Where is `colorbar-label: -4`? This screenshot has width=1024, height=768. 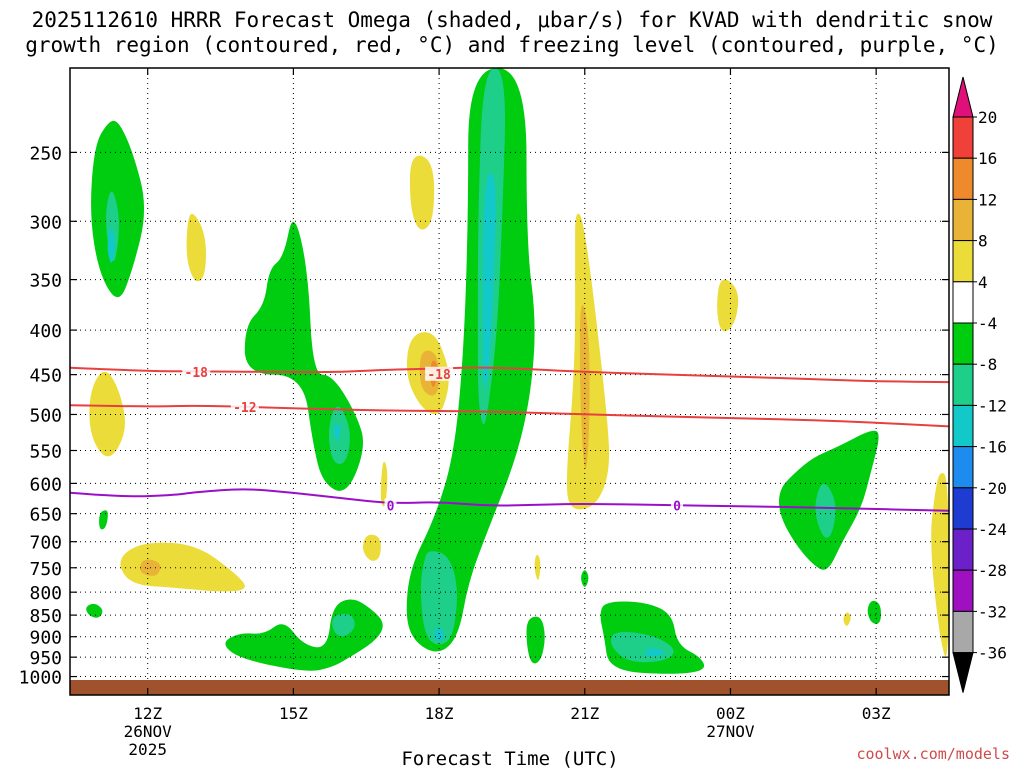 colorbar-label: -4 is located at coordinates (987, 323).